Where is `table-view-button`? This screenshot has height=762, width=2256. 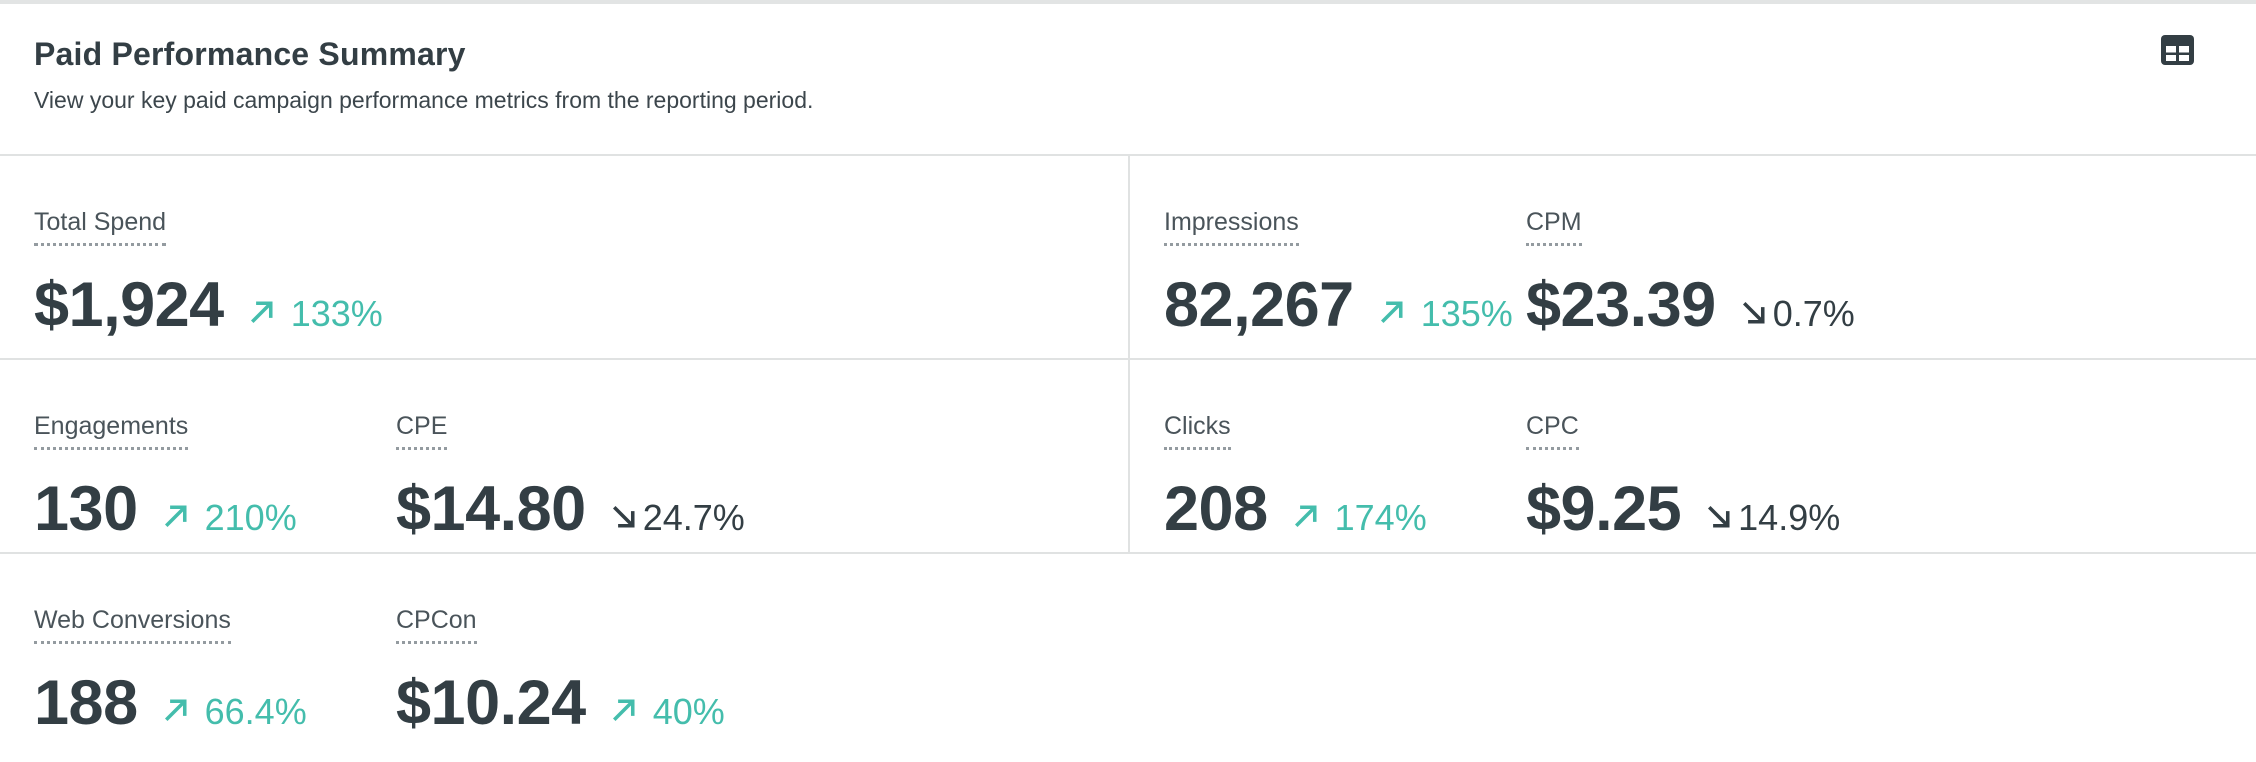
table-view-button is located at coordinates (2177, 51).